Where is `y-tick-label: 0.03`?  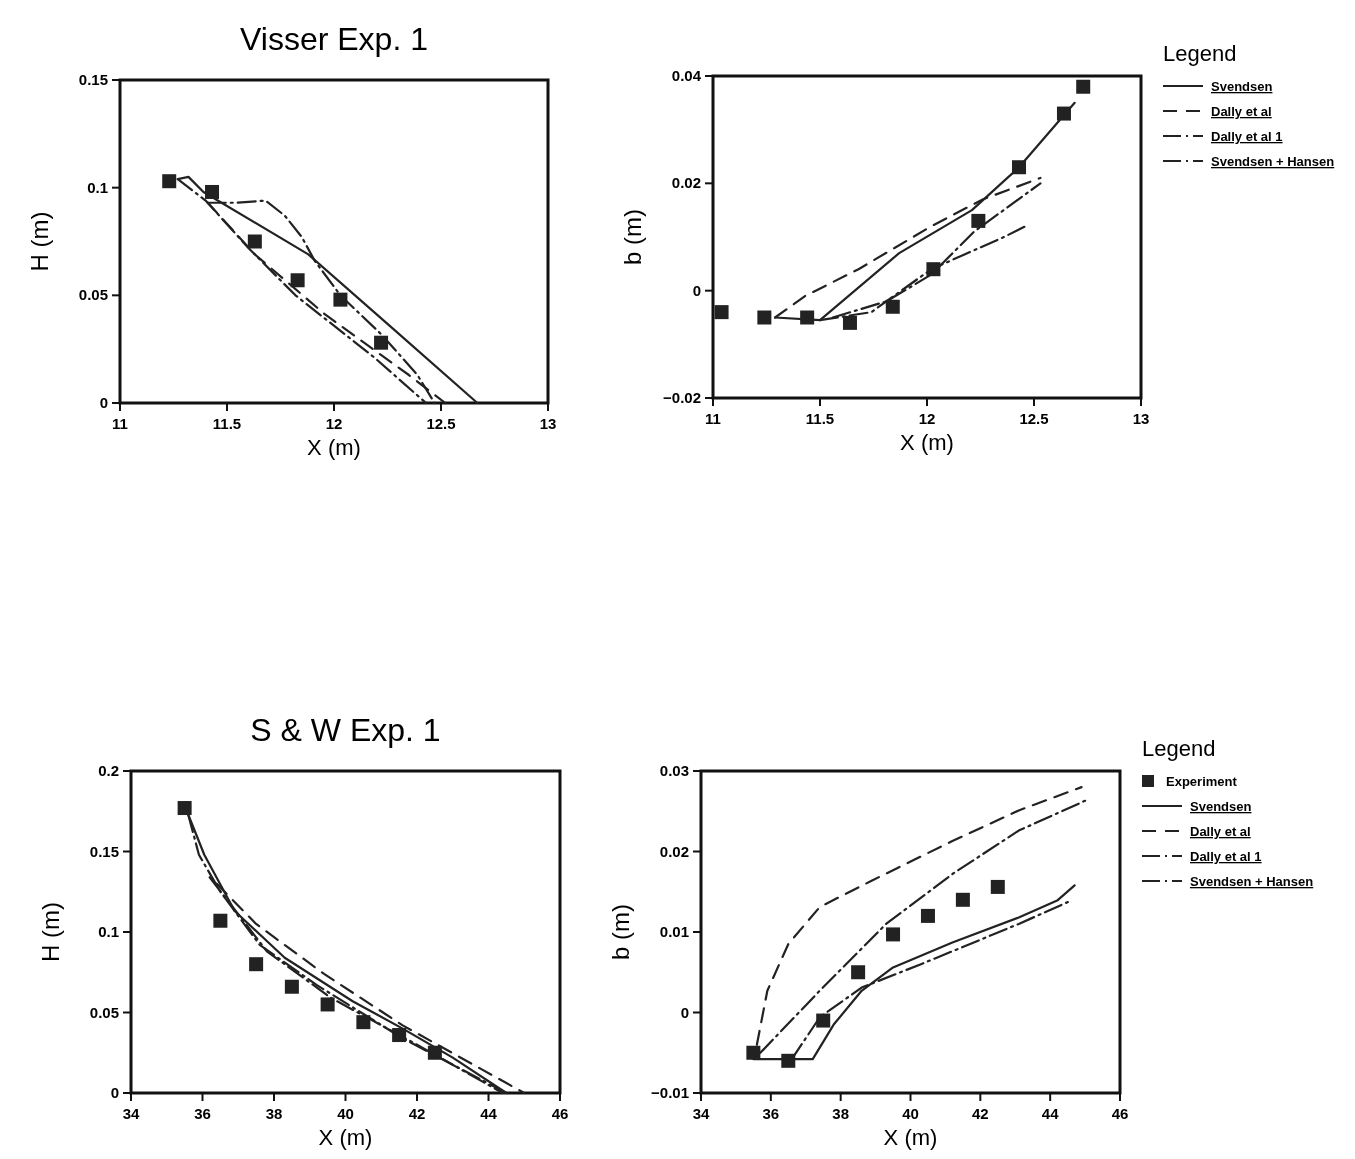 y-tick-label: 0.03 is located at coordinates (674, 770).